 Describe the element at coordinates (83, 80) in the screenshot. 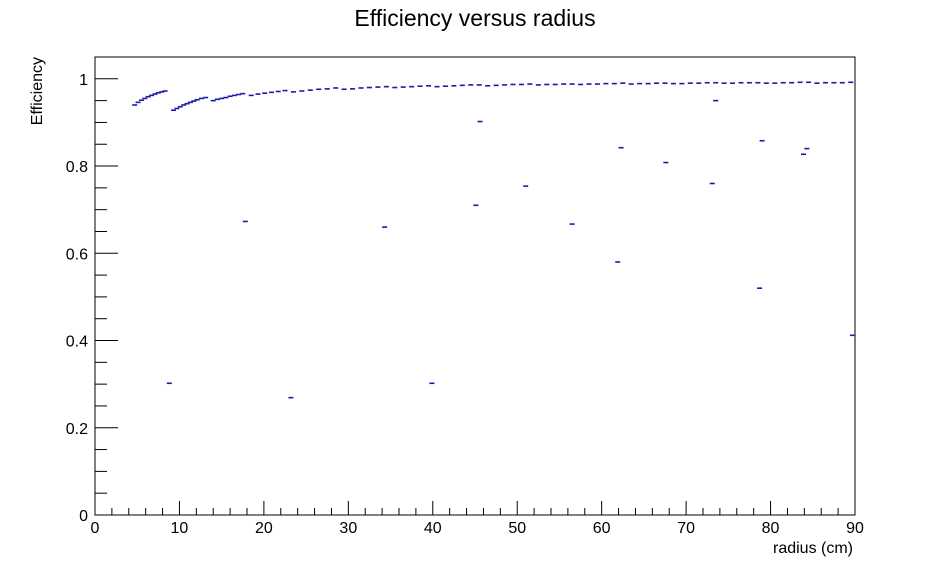

I see `y-tick-label: 1` at that location.